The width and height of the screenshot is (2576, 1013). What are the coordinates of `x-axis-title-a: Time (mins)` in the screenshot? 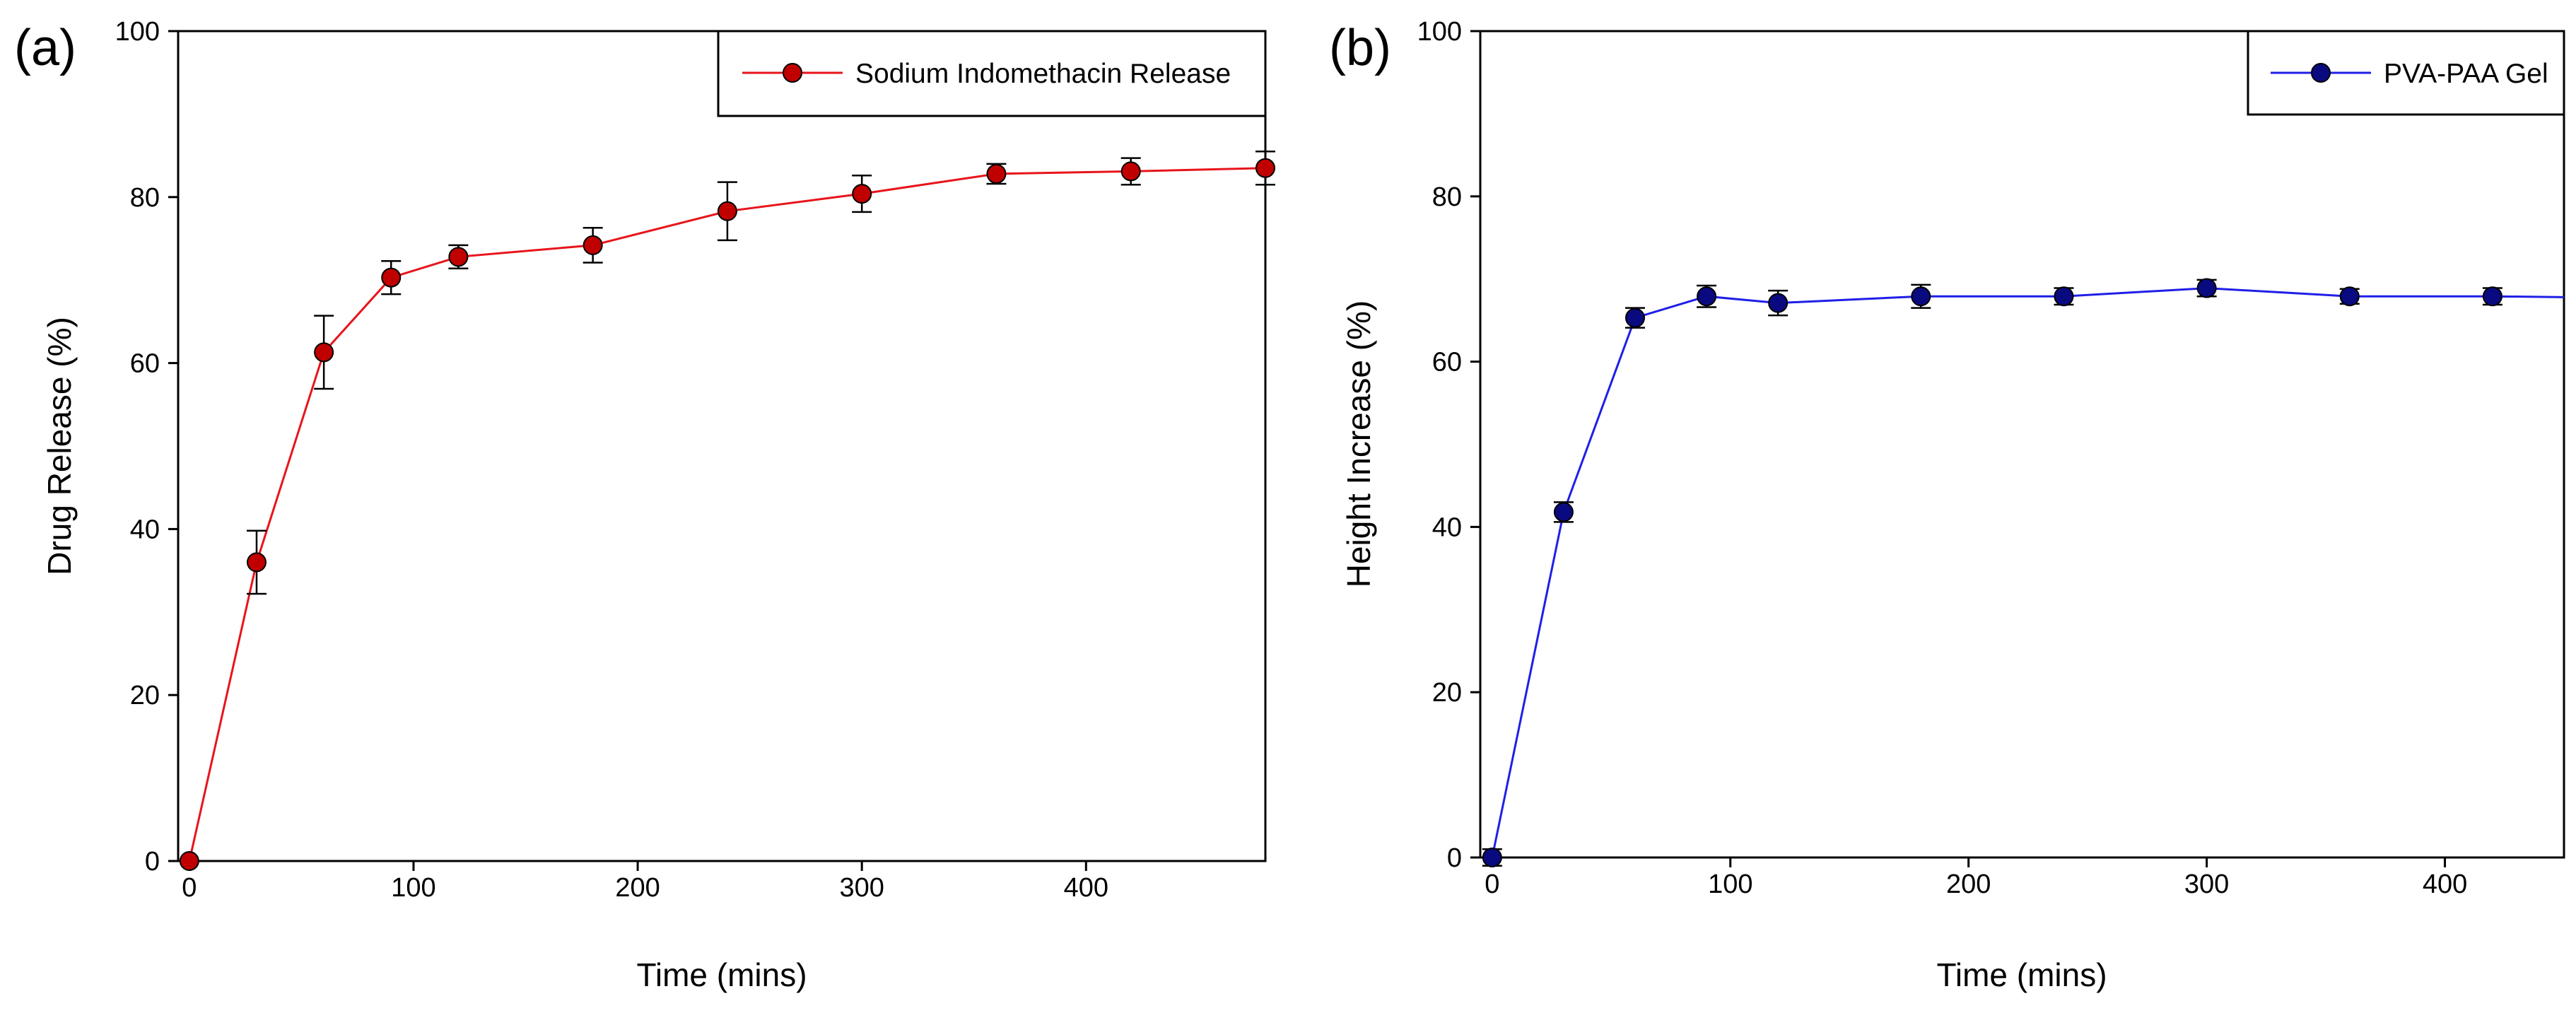 It's located at (722, 974).